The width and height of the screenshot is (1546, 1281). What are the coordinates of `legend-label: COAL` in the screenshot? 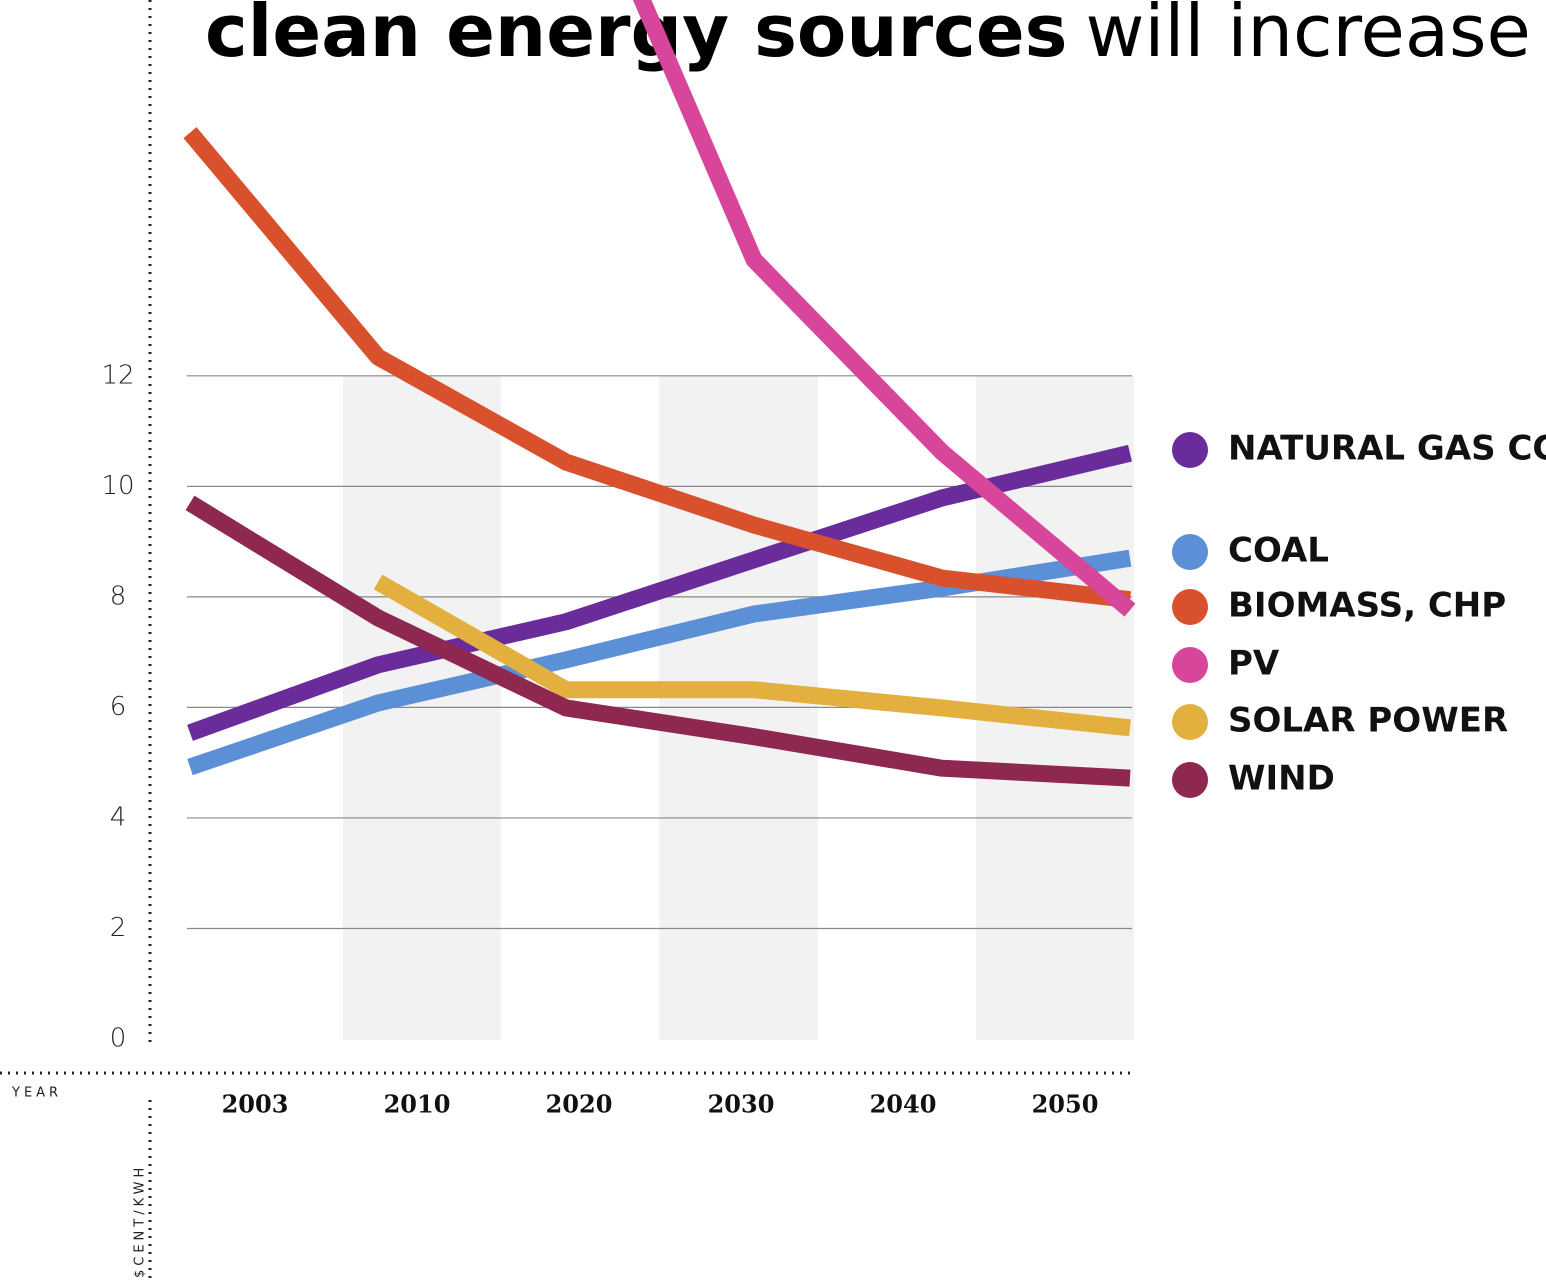 It's located at (1278, 551).